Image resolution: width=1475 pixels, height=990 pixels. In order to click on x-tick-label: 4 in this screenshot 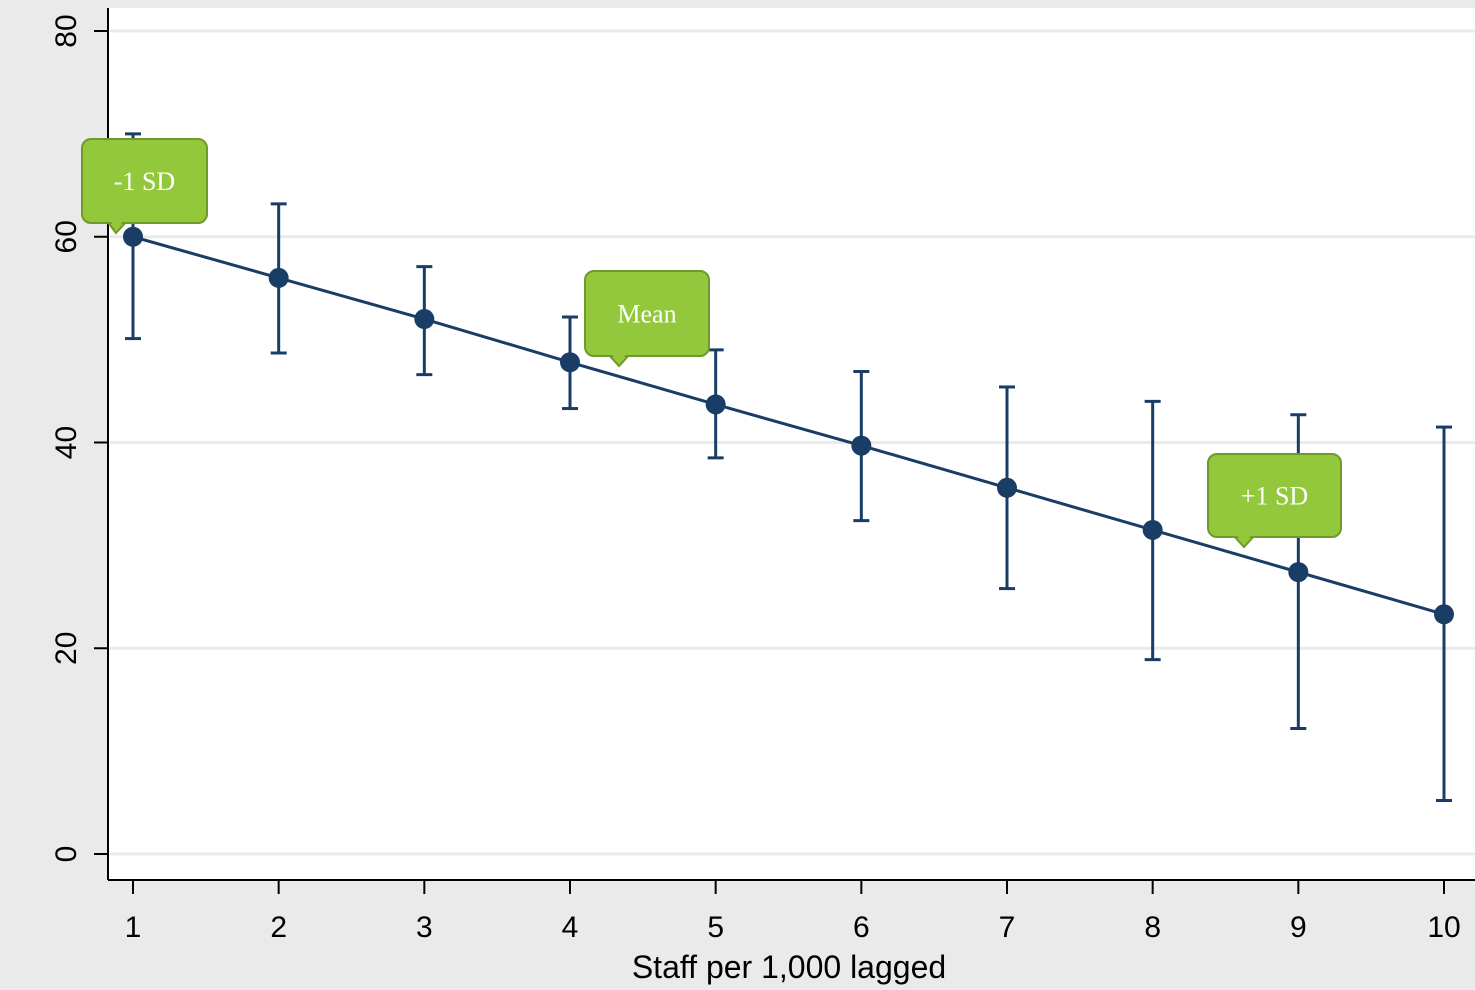, I will do `click(570, 927)`.